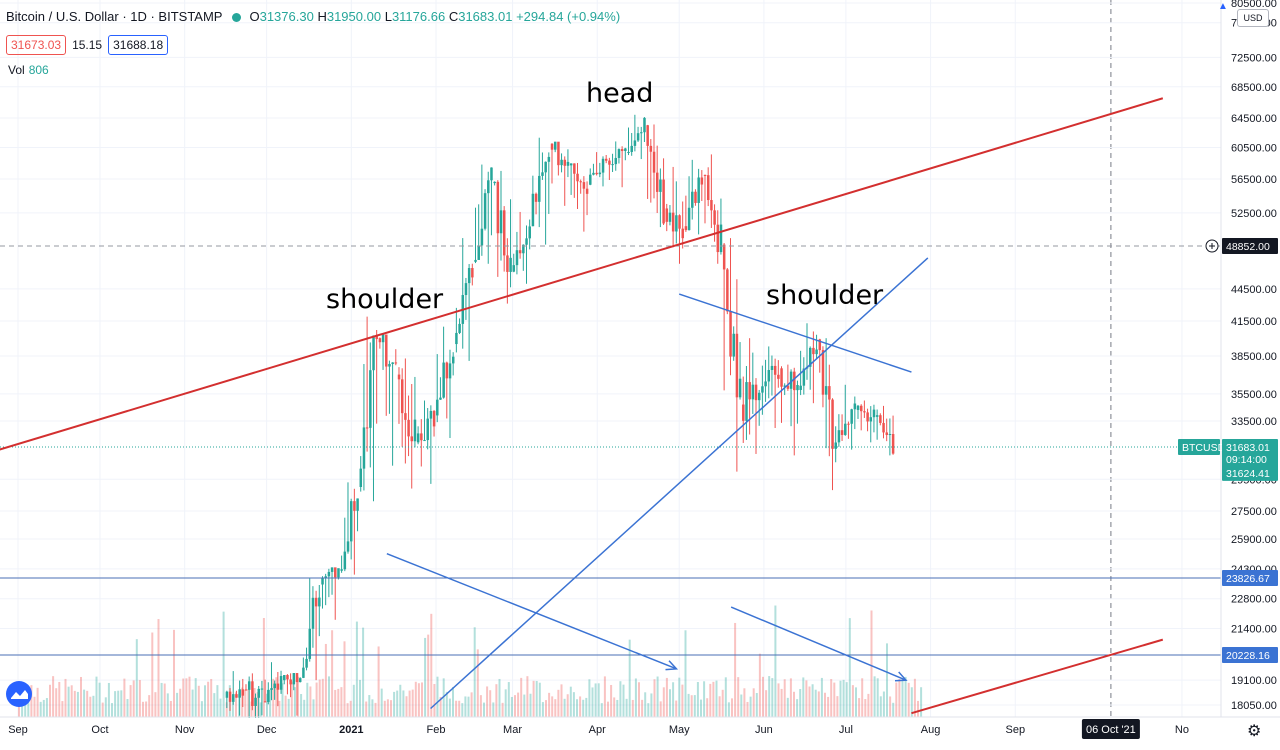 The width and height of the screenshot is (1280, 750). What do you see at coordinates (36, 45) in the screenshot?
I see `sell-button: 31673.03` at bounding box center [36, 45].